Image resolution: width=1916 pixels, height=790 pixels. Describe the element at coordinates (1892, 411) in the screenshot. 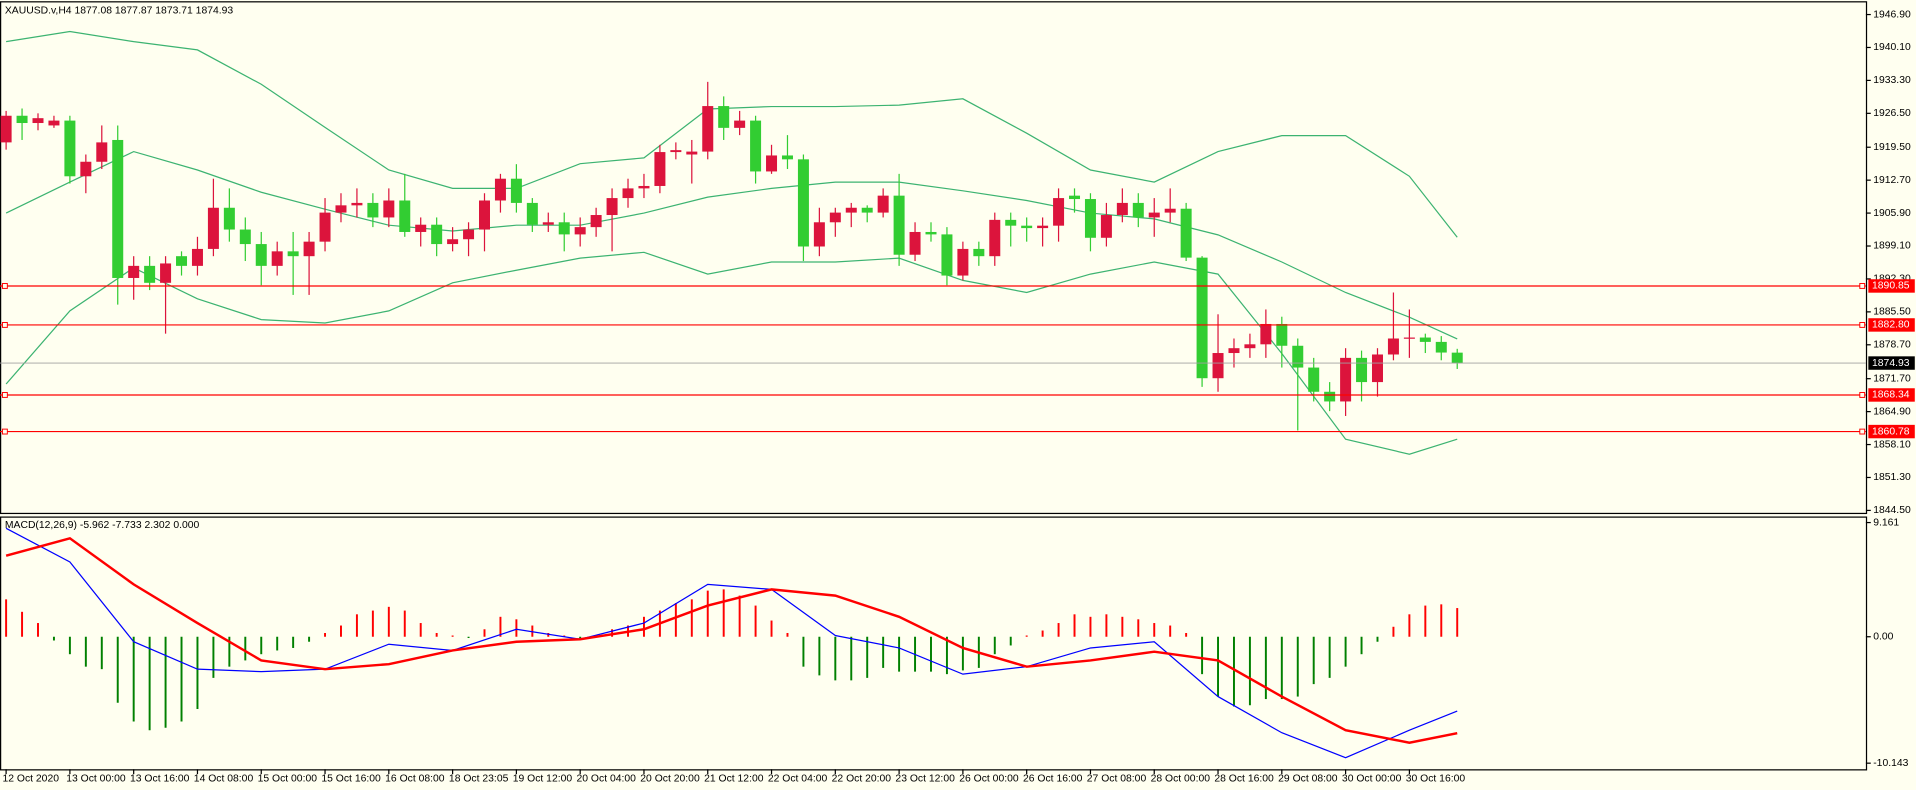

I see `y-tick-label: 1864.90` at that location.